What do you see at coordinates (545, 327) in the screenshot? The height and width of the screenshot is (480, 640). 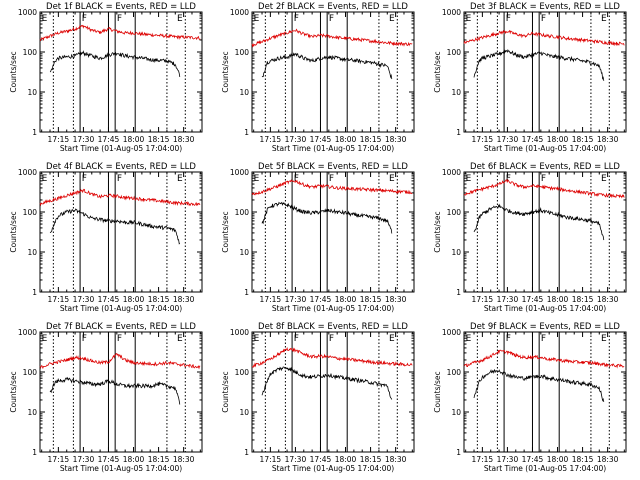 I see `panel-title: Det 9f BLACK = Events, RED = LLD` at bounding box center [545, 327].